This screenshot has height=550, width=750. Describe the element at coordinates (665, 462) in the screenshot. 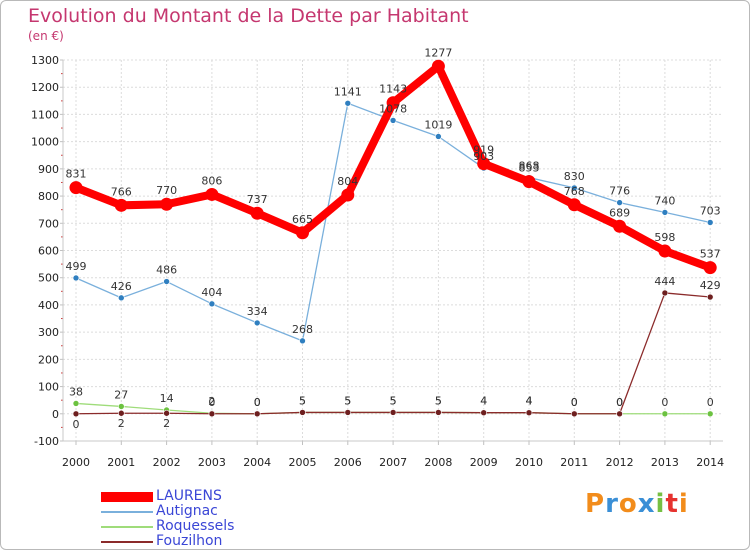

I see `x-tick-label: 2013` at that location.